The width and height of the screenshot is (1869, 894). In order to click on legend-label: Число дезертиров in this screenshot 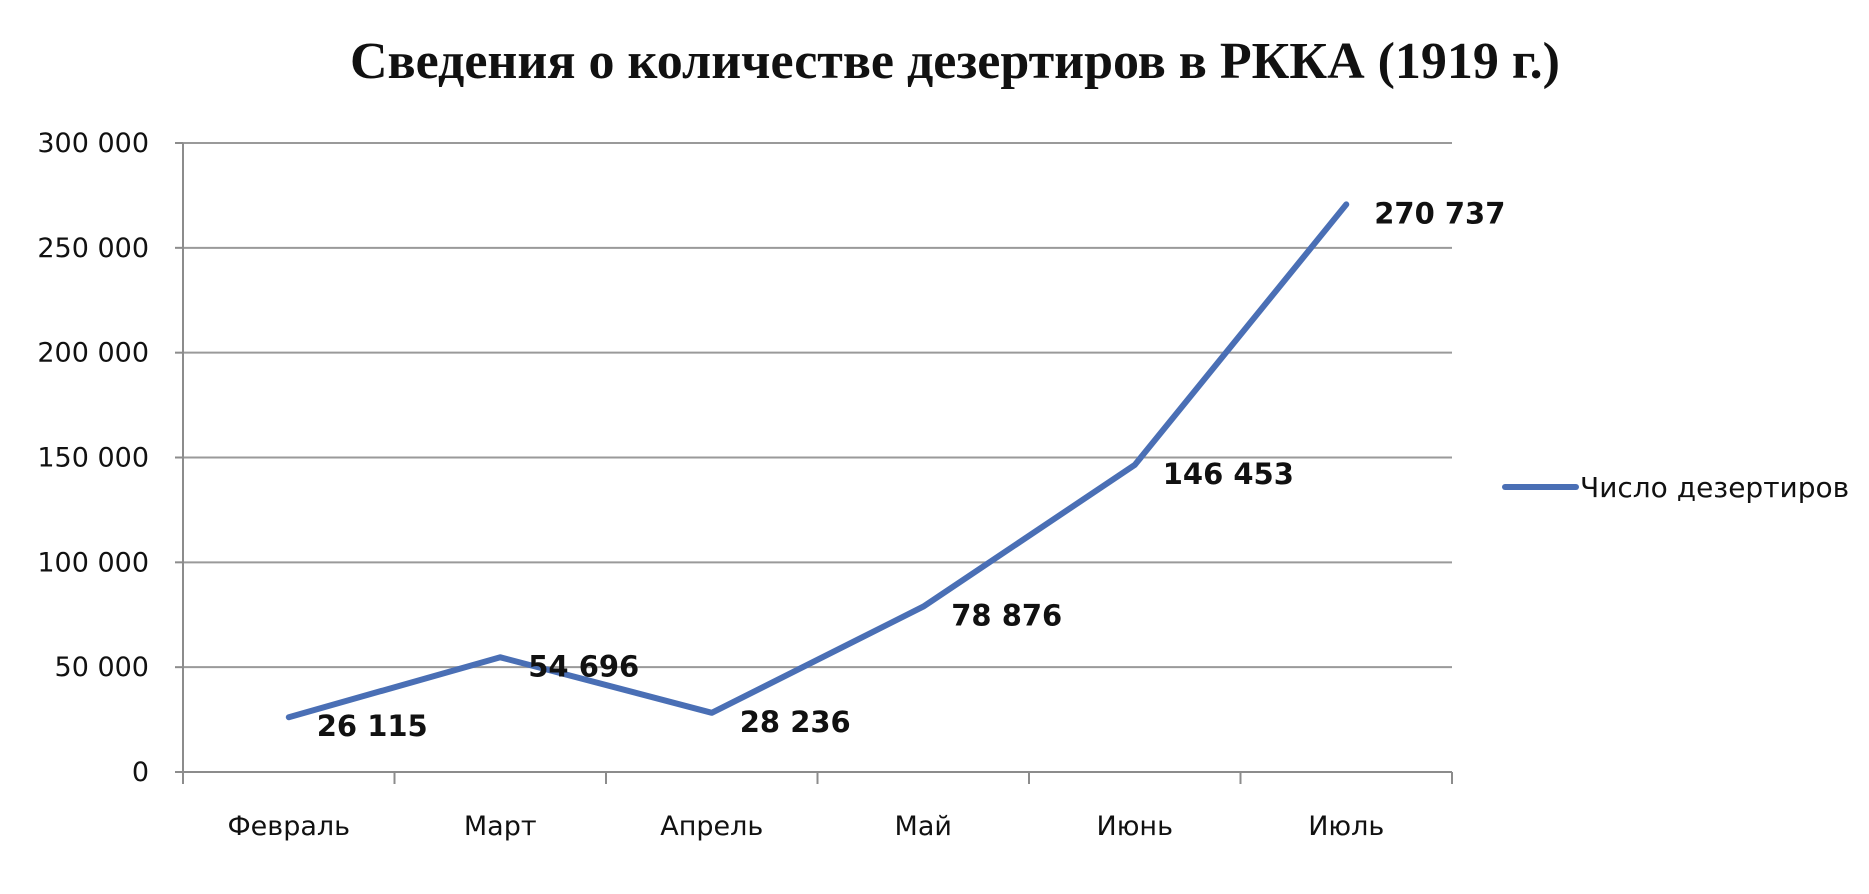, I will do `click(1714, 487)`.